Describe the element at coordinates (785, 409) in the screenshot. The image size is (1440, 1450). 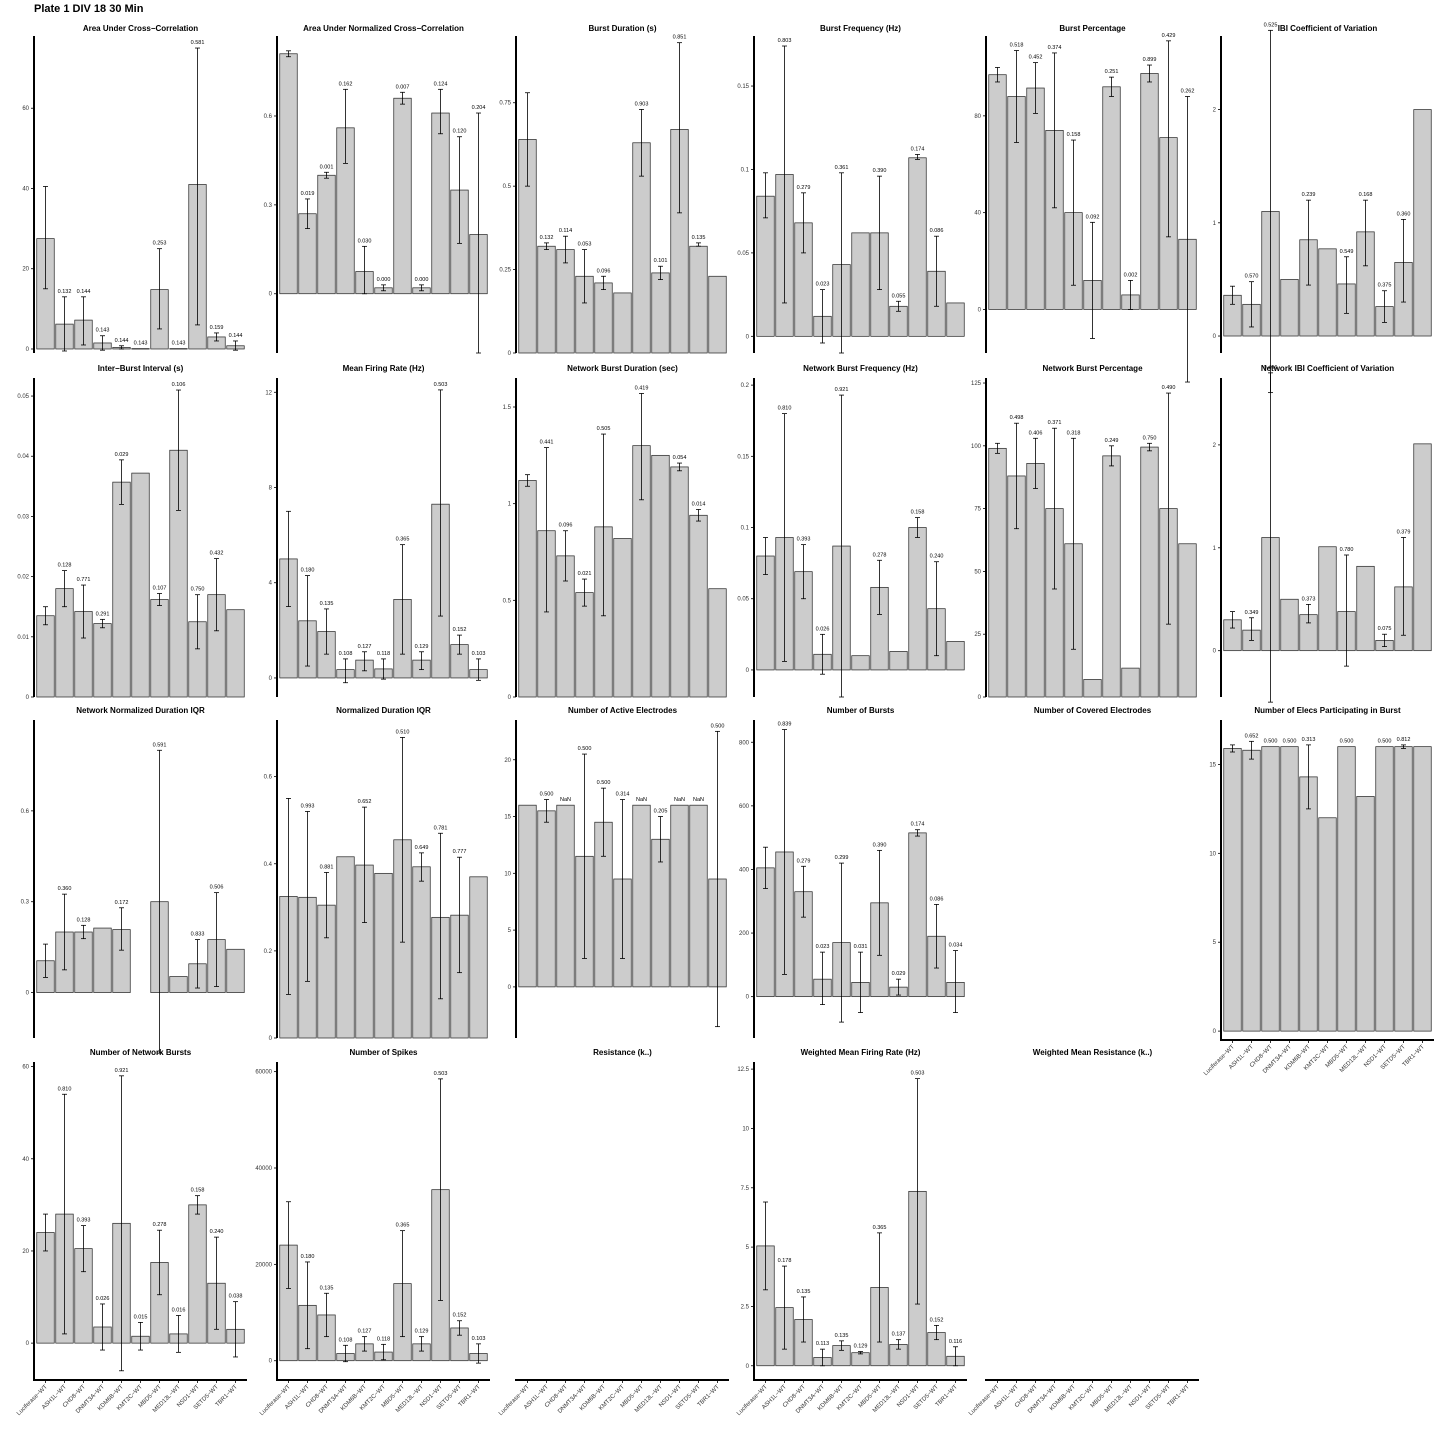
I see `p-value-label: 0.810` at that location.